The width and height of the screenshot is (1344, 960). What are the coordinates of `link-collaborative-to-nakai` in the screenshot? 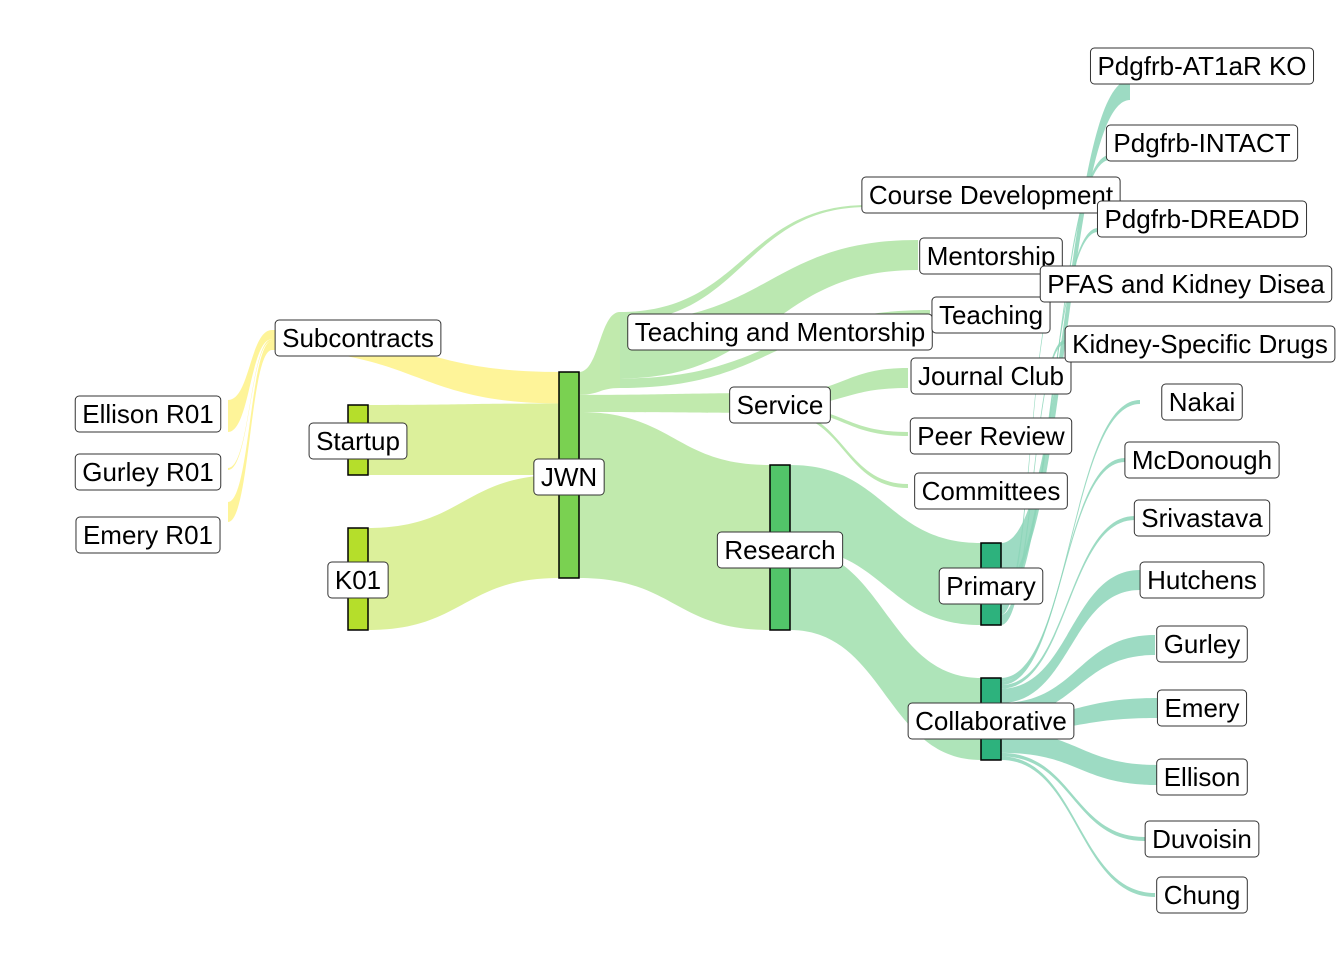 It's located at (1070, 541).